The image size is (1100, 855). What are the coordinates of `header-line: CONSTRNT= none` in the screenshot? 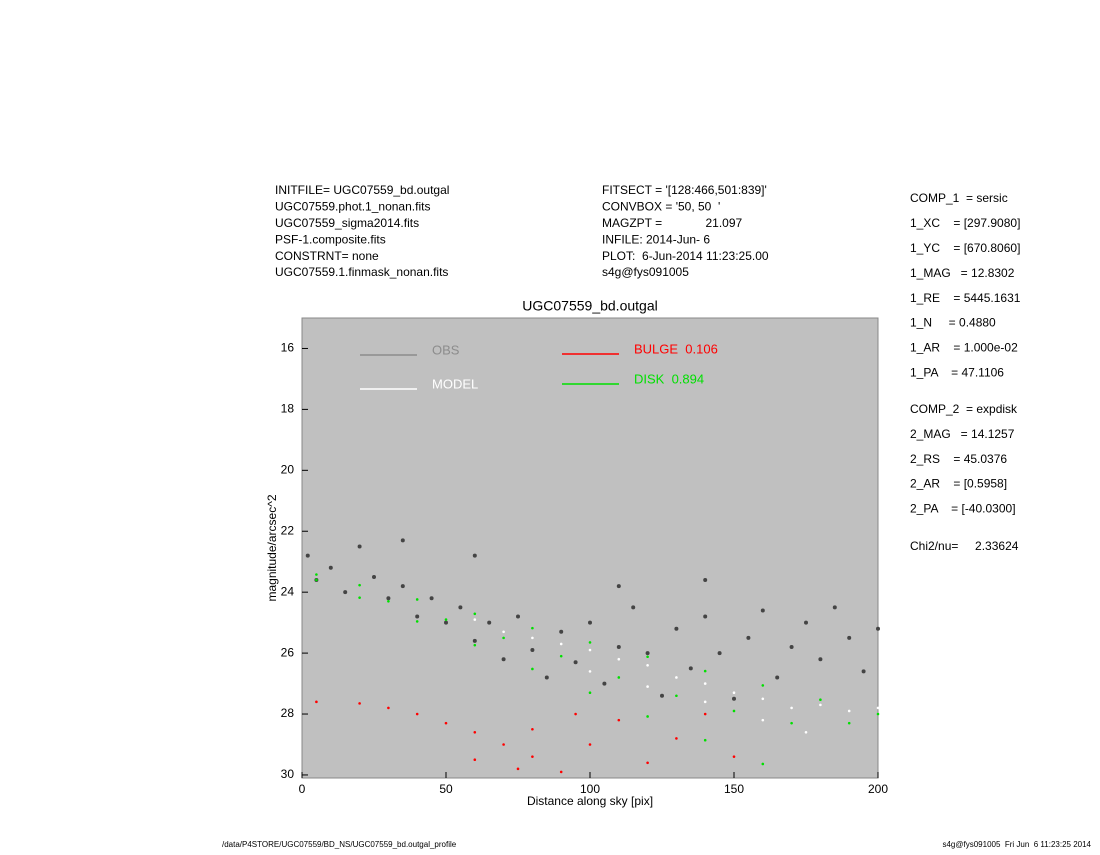 It's located at (327, 256).